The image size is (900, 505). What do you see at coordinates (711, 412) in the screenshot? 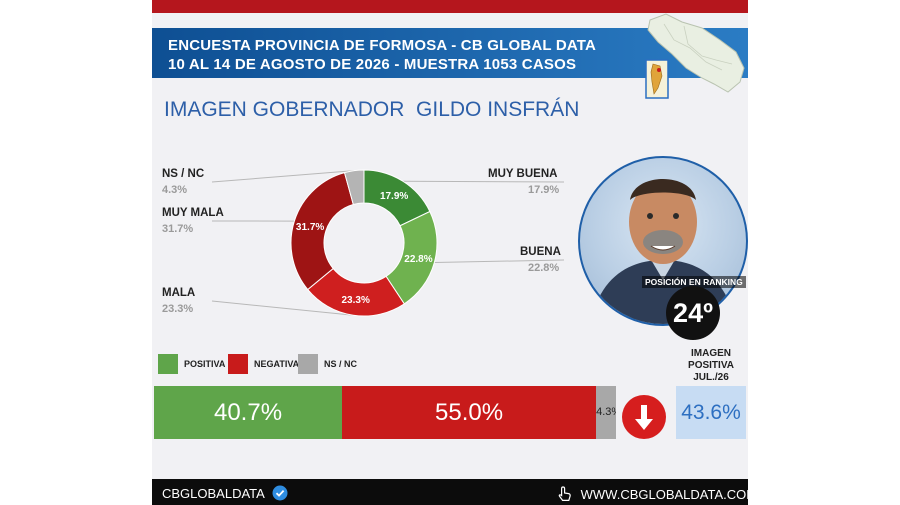
I see `previous-image-value: 43.6%` at bounding box center [711, 412].